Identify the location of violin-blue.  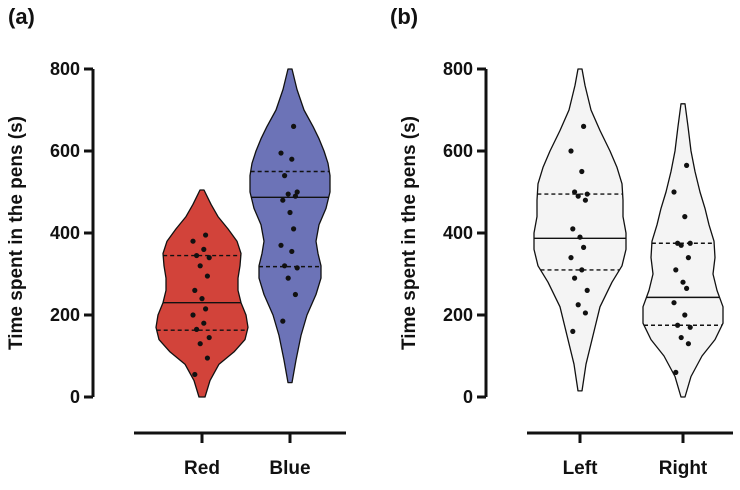
(290, 226).